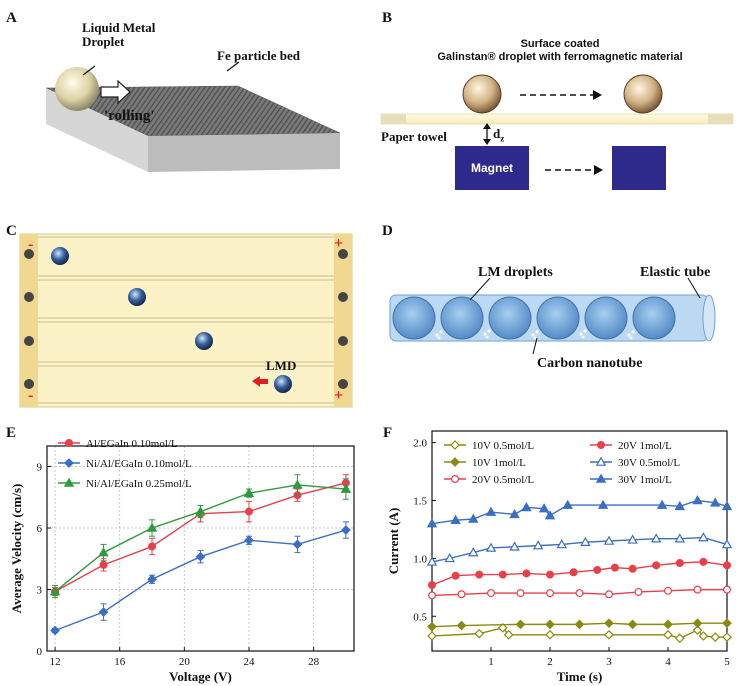  What do you see at coordinates (420, 501) in the screenshot?
I see `y-tick-label: 1.5` at bounding box center [420, 501].